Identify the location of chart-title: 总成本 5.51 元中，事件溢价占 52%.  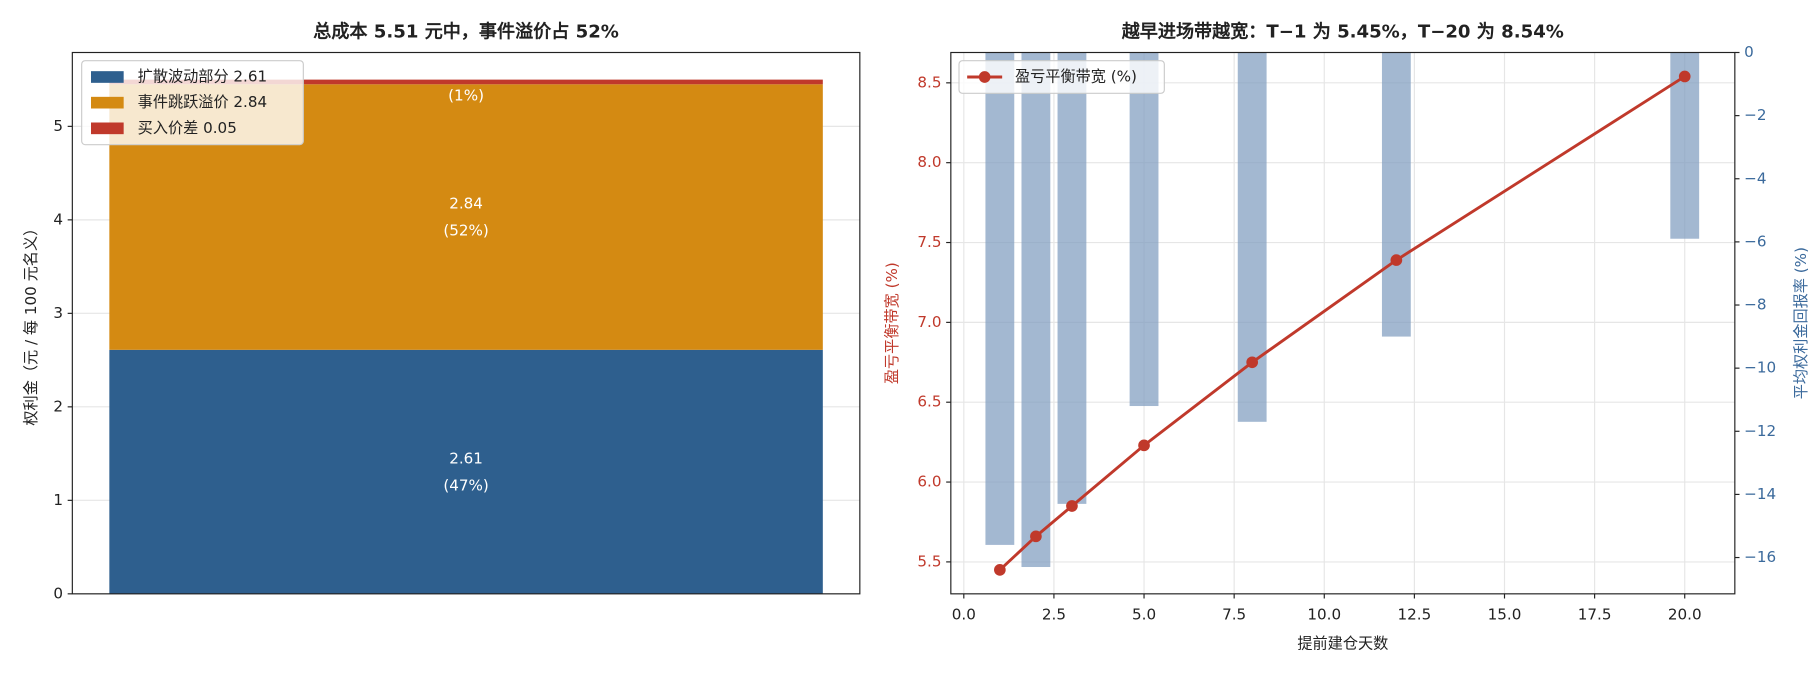
(466, 32).